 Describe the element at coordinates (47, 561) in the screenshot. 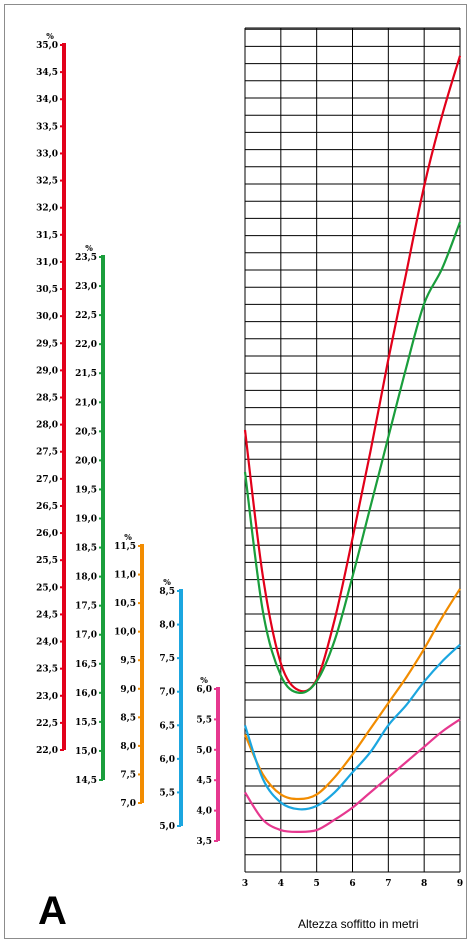

I see `scale-tick-label: 25,5` at that location.